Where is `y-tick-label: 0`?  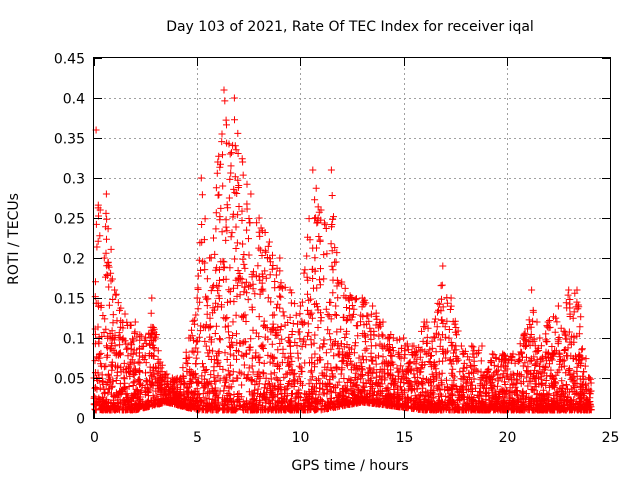 y-tick-label: 0 is located at coordinates (80, 420).